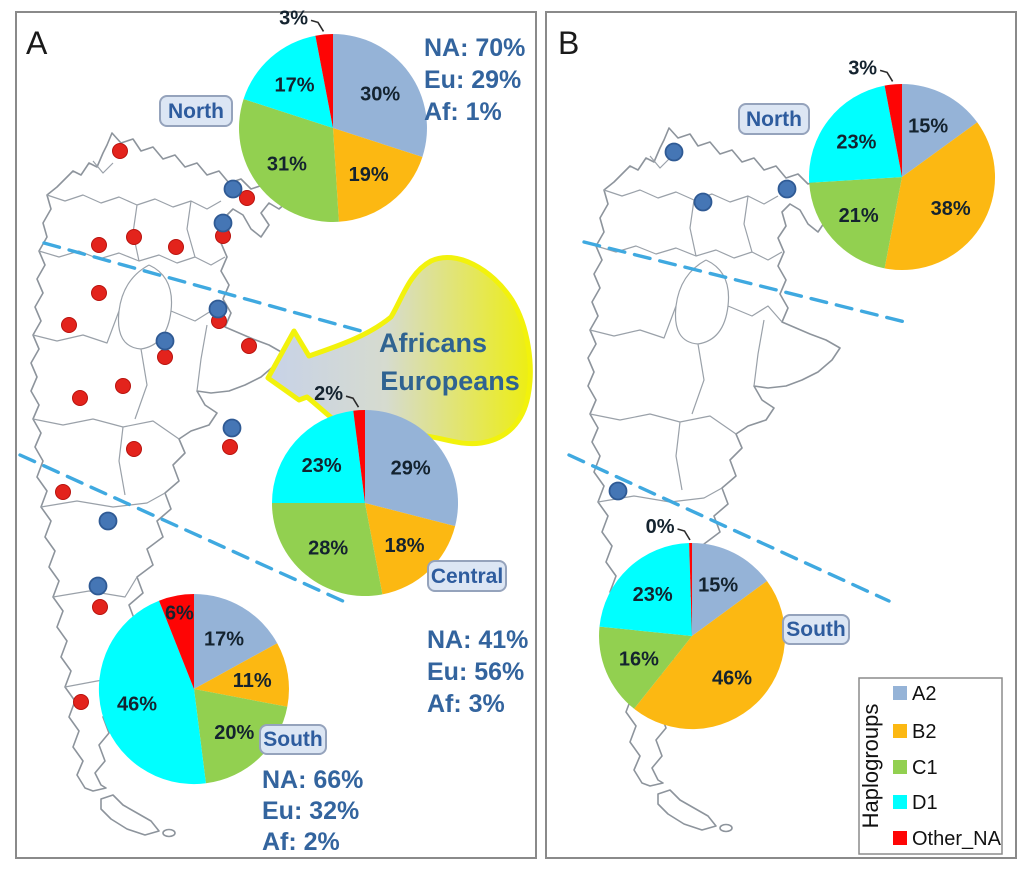 This screenshot has height=876, width=1024. I want to click on ancestry-north-af: Af: 1%, so click(463, 112).